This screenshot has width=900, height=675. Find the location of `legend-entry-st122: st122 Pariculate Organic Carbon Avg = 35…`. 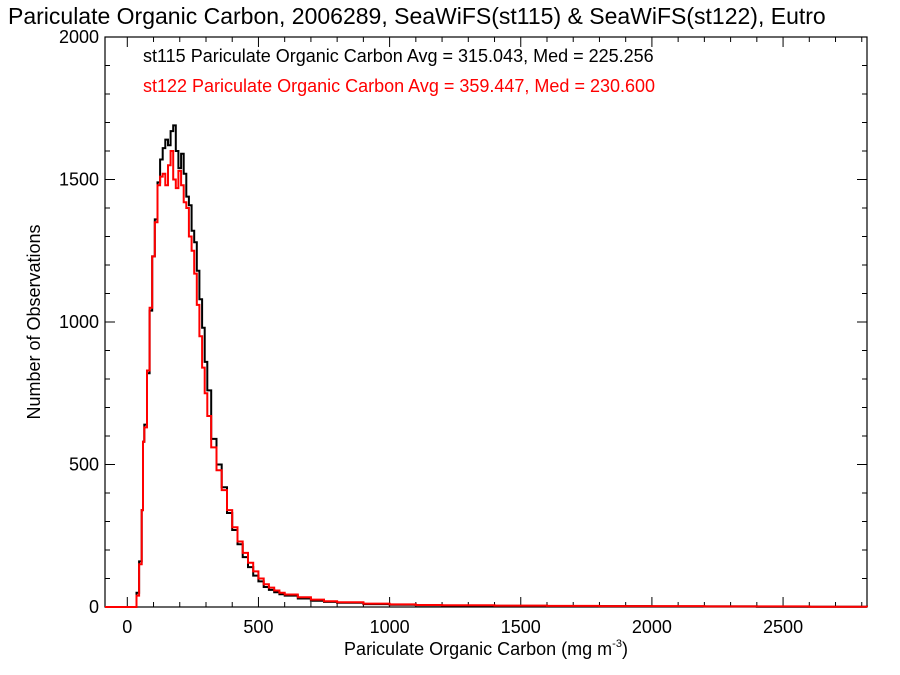

legend-entry-st122: st122 Pariculate Organic Carbon Avg = 35… is located at coordinates (399, 86).